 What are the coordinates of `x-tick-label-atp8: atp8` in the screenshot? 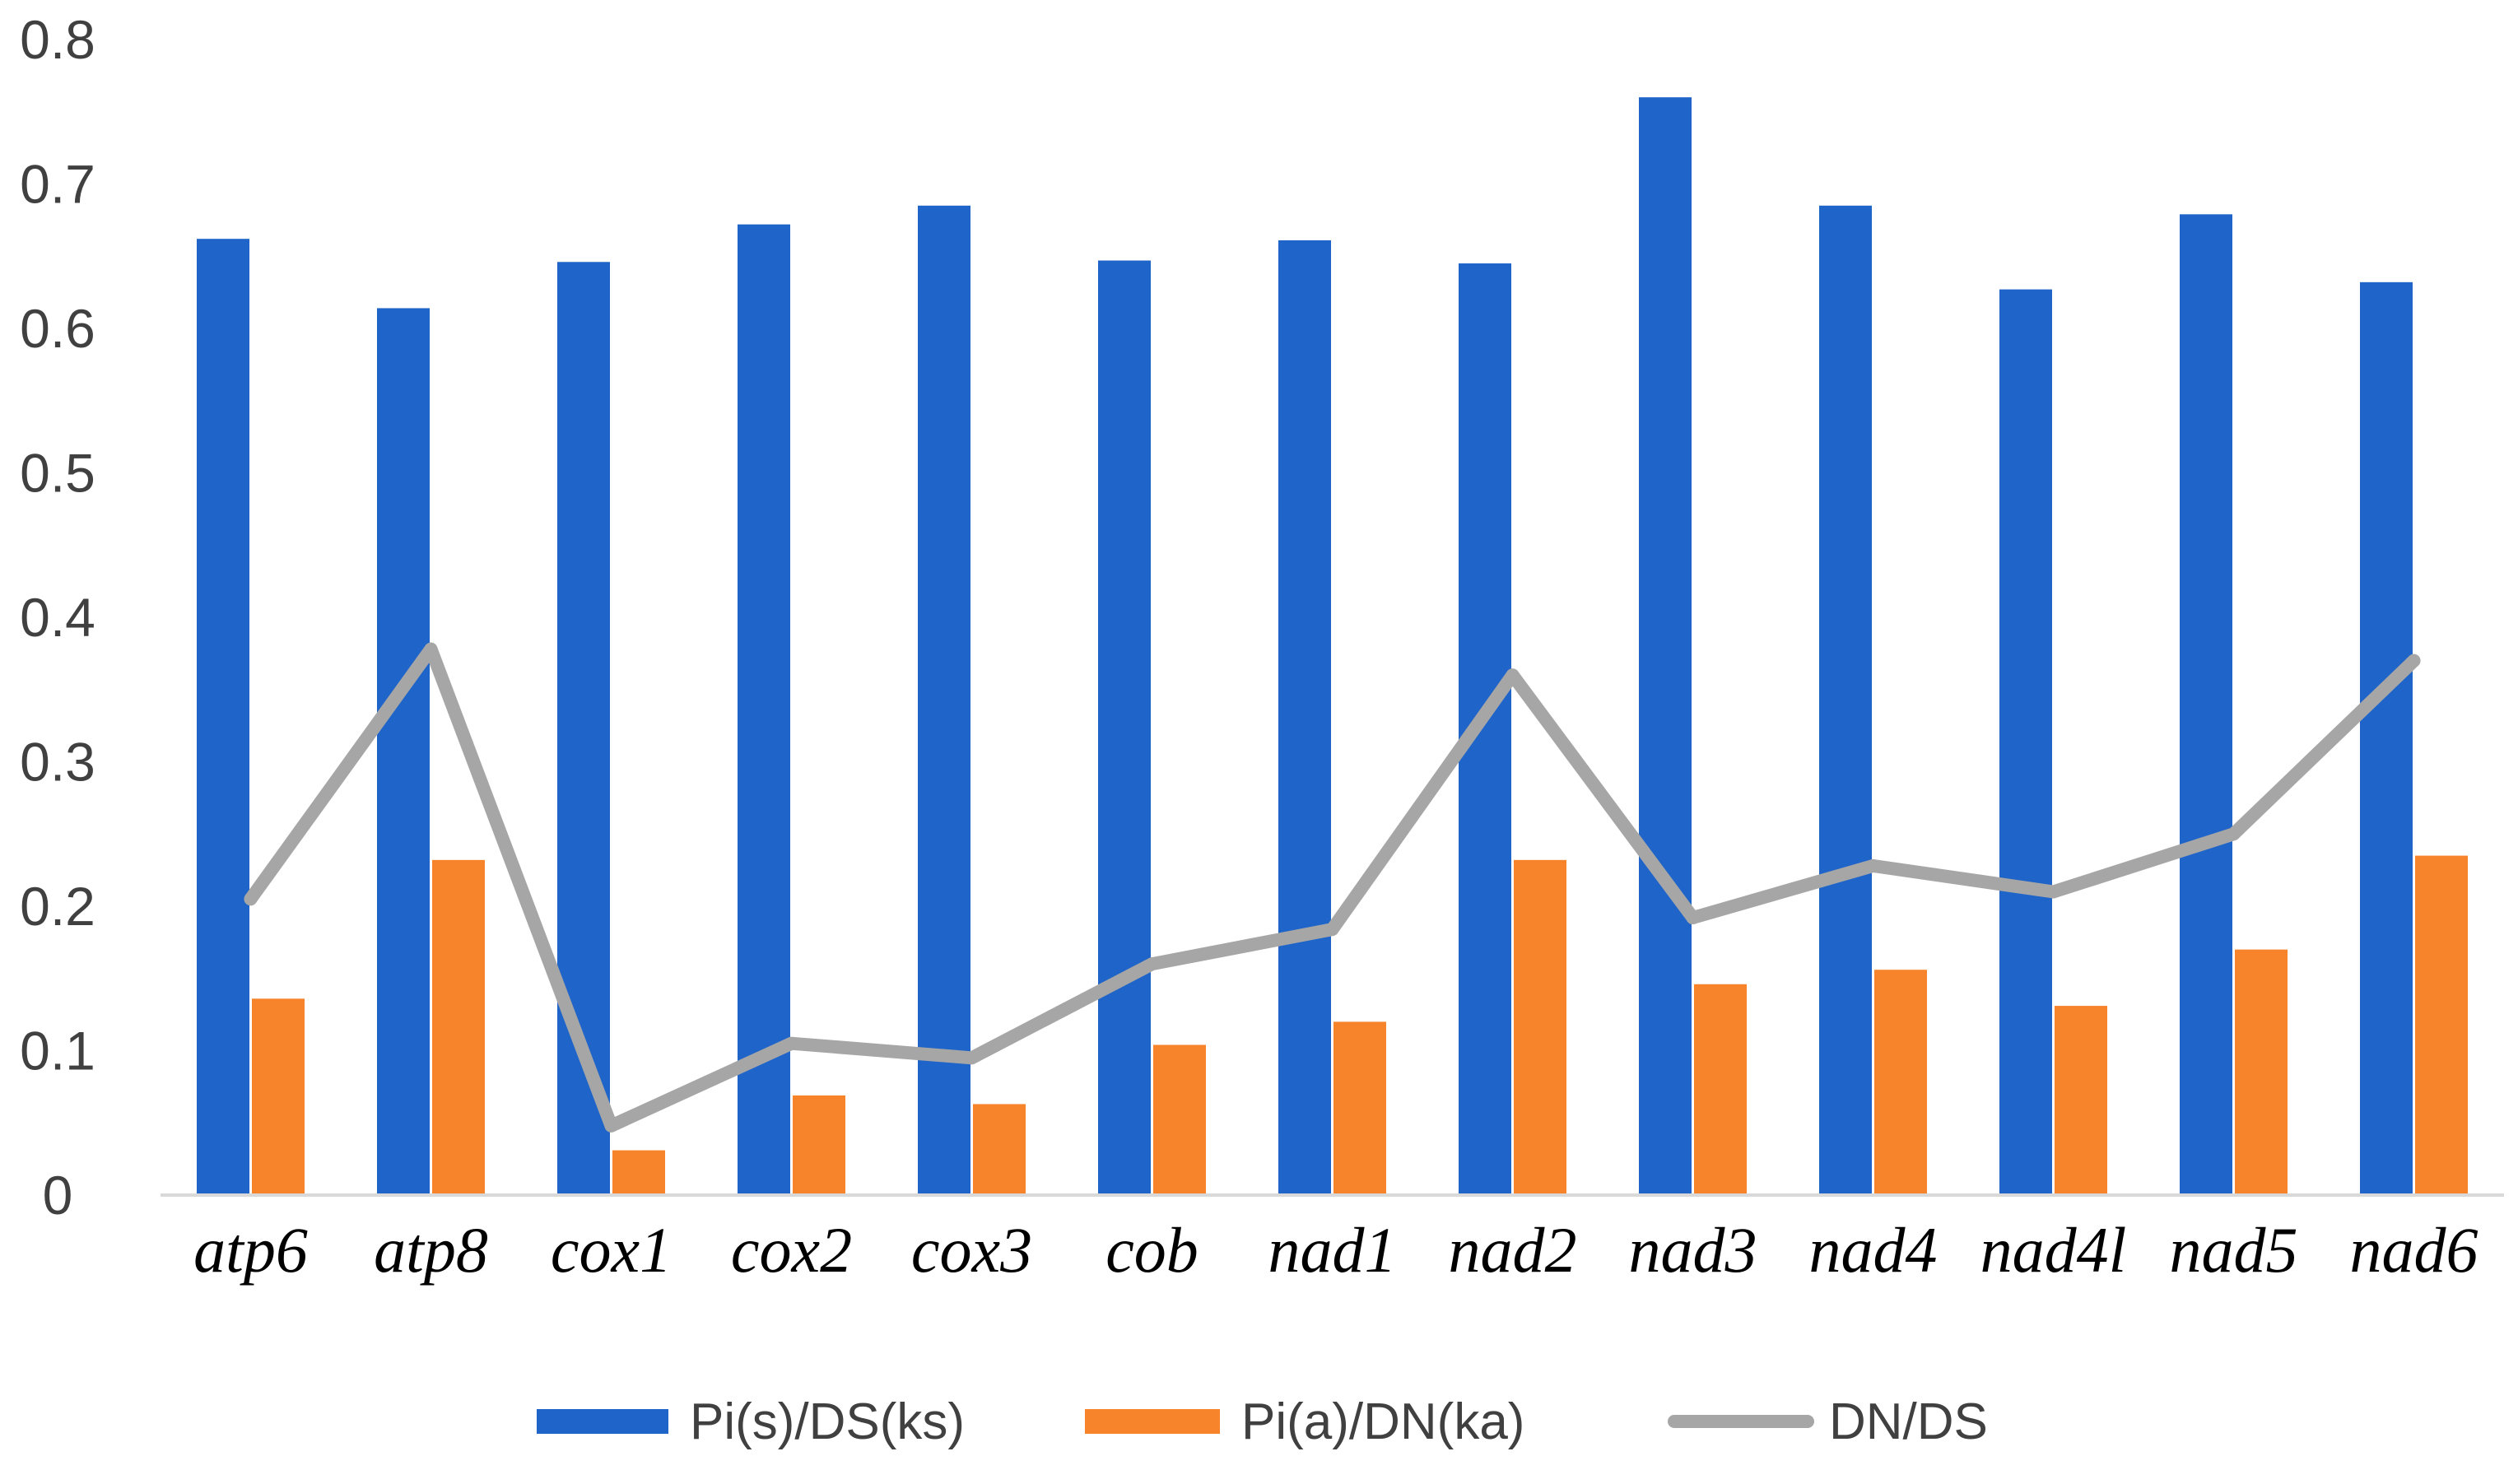 It's located at (431, 1250).